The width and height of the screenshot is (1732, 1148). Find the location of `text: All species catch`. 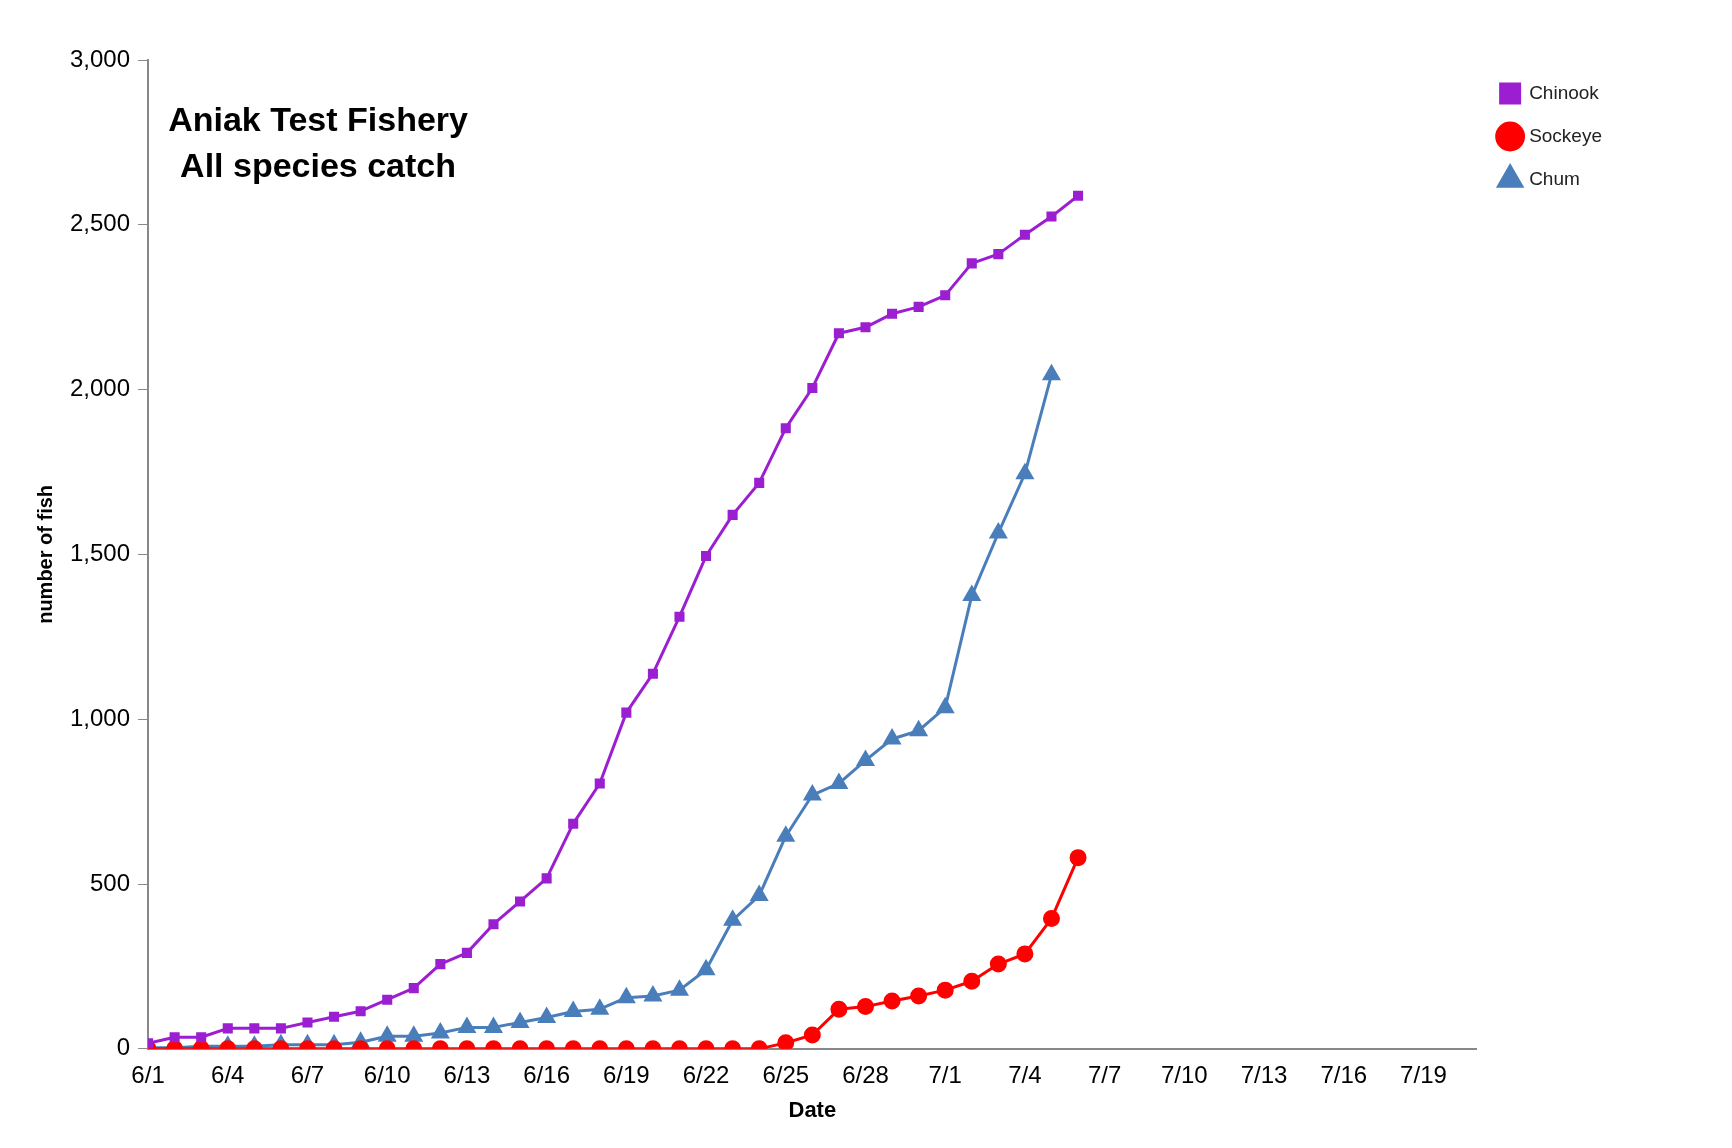

text: All species catch is located at coordinates (318, 165).